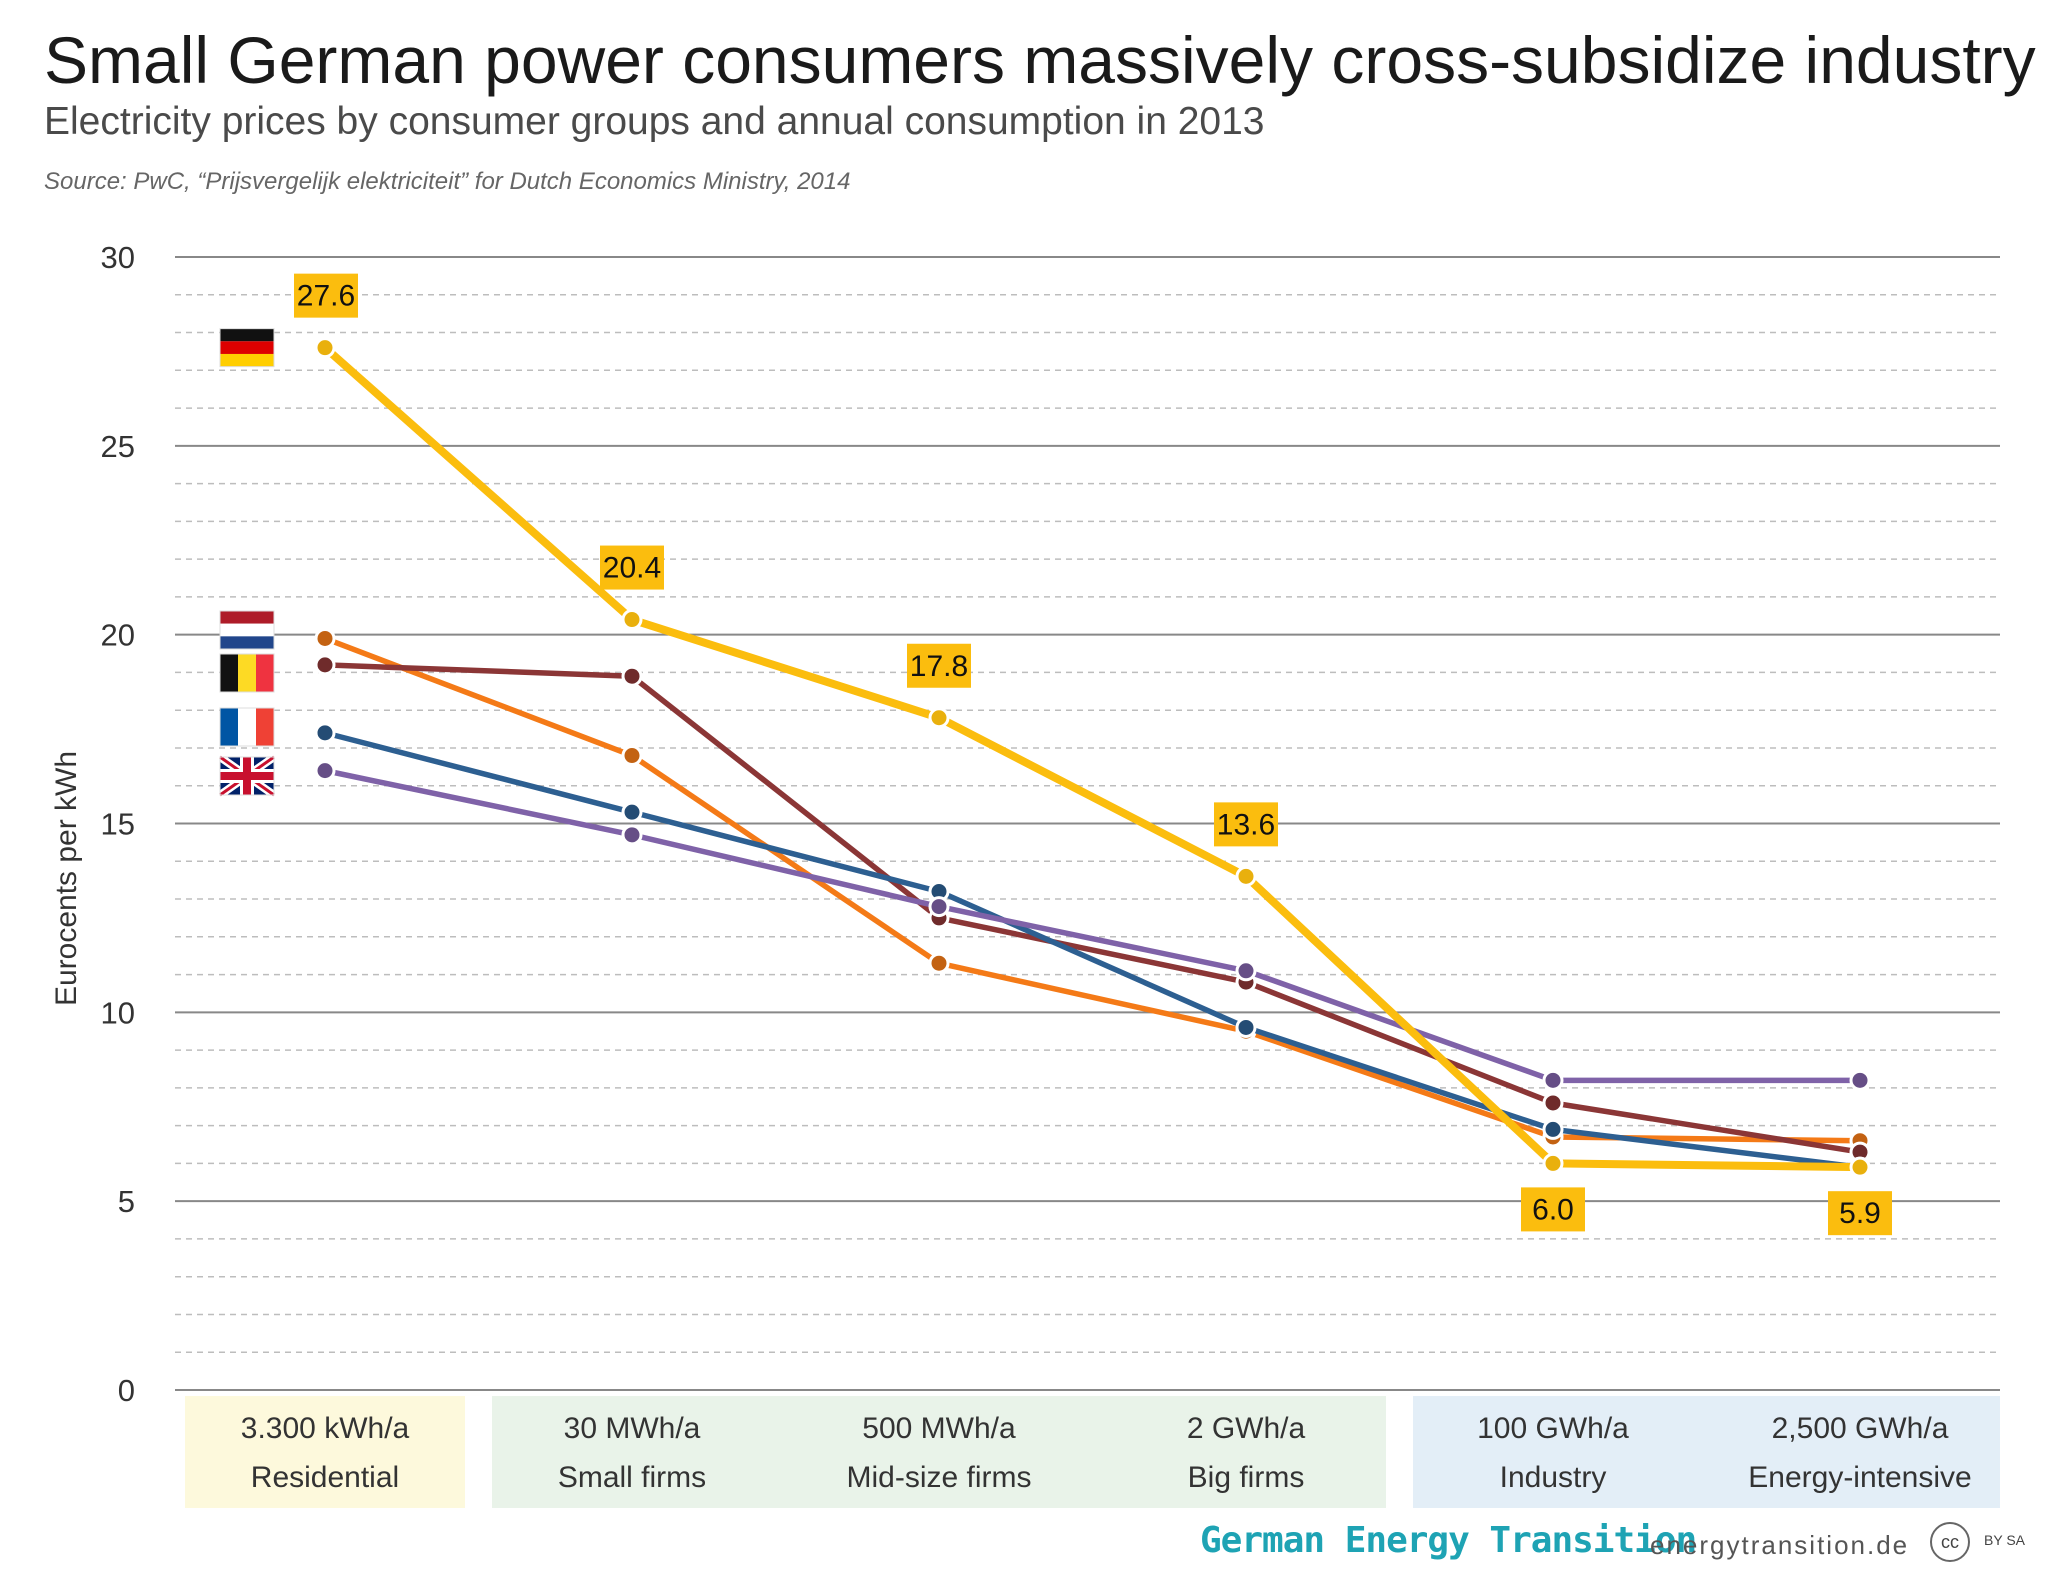 The height and width of the screenshot is (1573, 2048). I want to click on data-label: 17.8, so click(939, 666).